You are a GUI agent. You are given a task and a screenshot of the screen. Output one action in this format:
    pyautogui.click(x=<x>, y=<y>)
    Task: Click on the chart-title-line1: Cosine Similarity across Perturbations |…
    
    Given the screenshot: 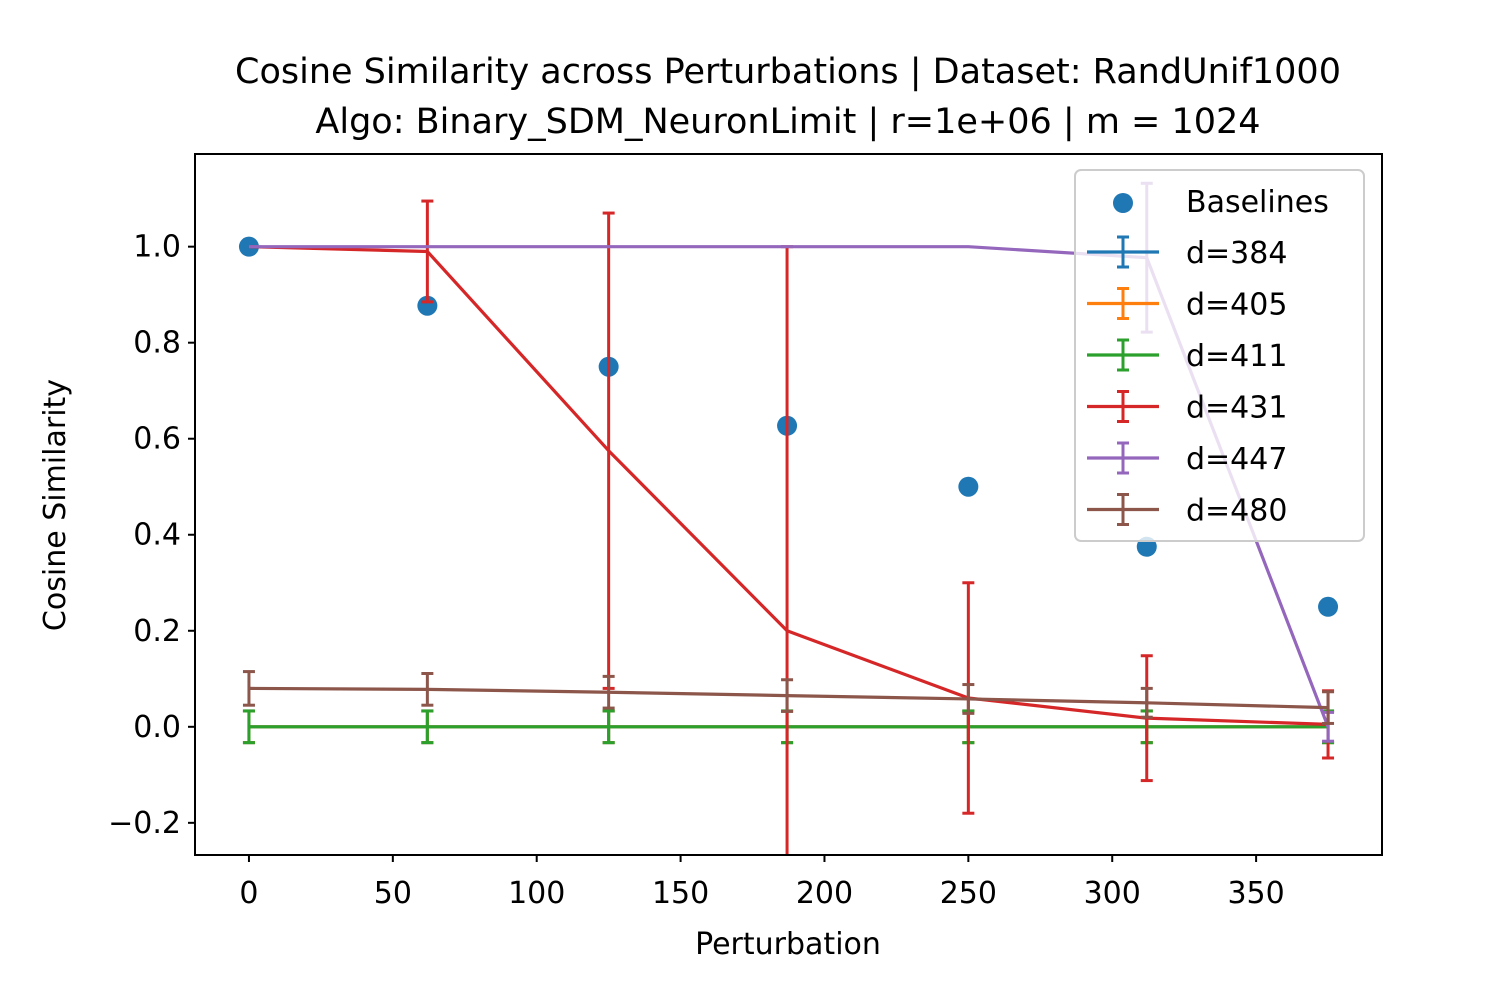 What is the action you would take?
    pyautogui.click(x=788, y=72)
    